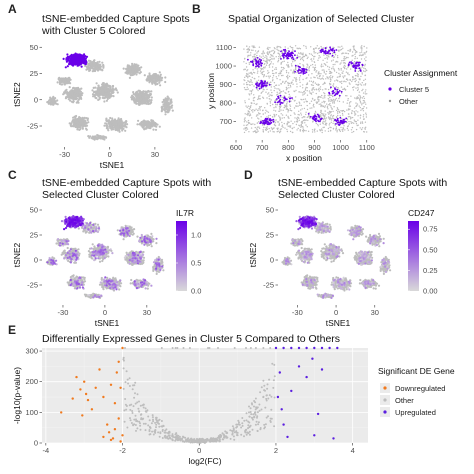  I want to click on panel-c-ytick-label: -25, so click(32, 285).